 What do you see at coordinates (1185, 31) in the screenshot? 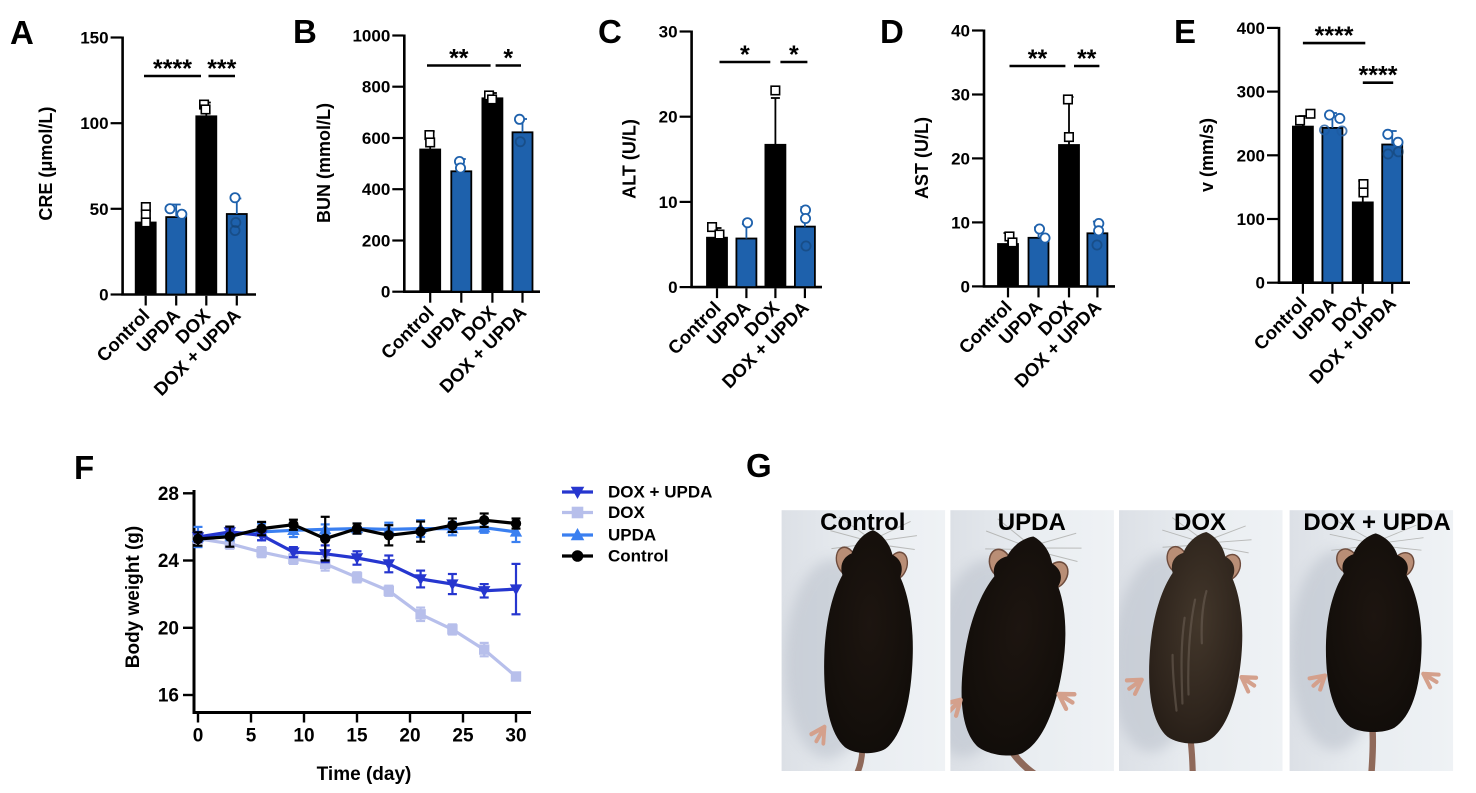
I see `svg-text: E` at bounding box center [1185, 31].